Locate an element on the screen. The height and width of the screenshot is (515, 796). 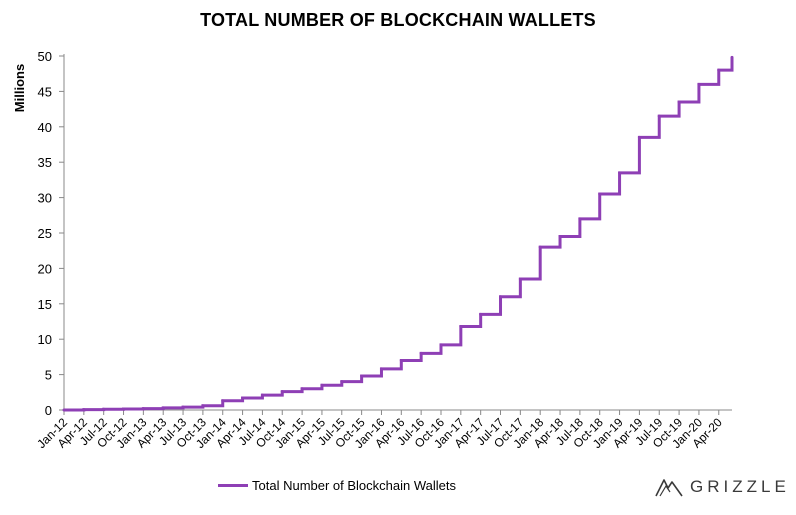
y-tick-label: 45 is located at coordinates (45, 91).